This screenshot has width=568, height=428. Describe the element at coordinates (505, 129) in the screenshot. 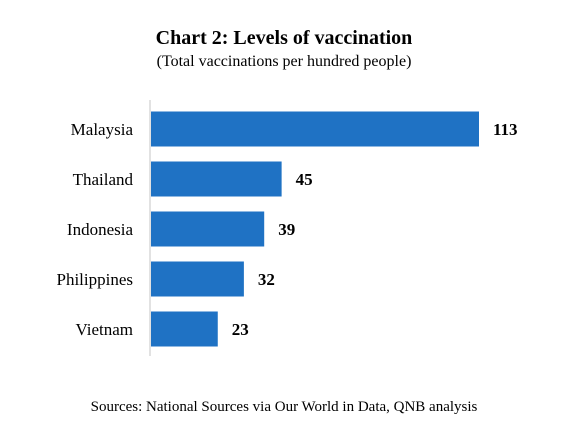

I see `data-label: 113` at that location.